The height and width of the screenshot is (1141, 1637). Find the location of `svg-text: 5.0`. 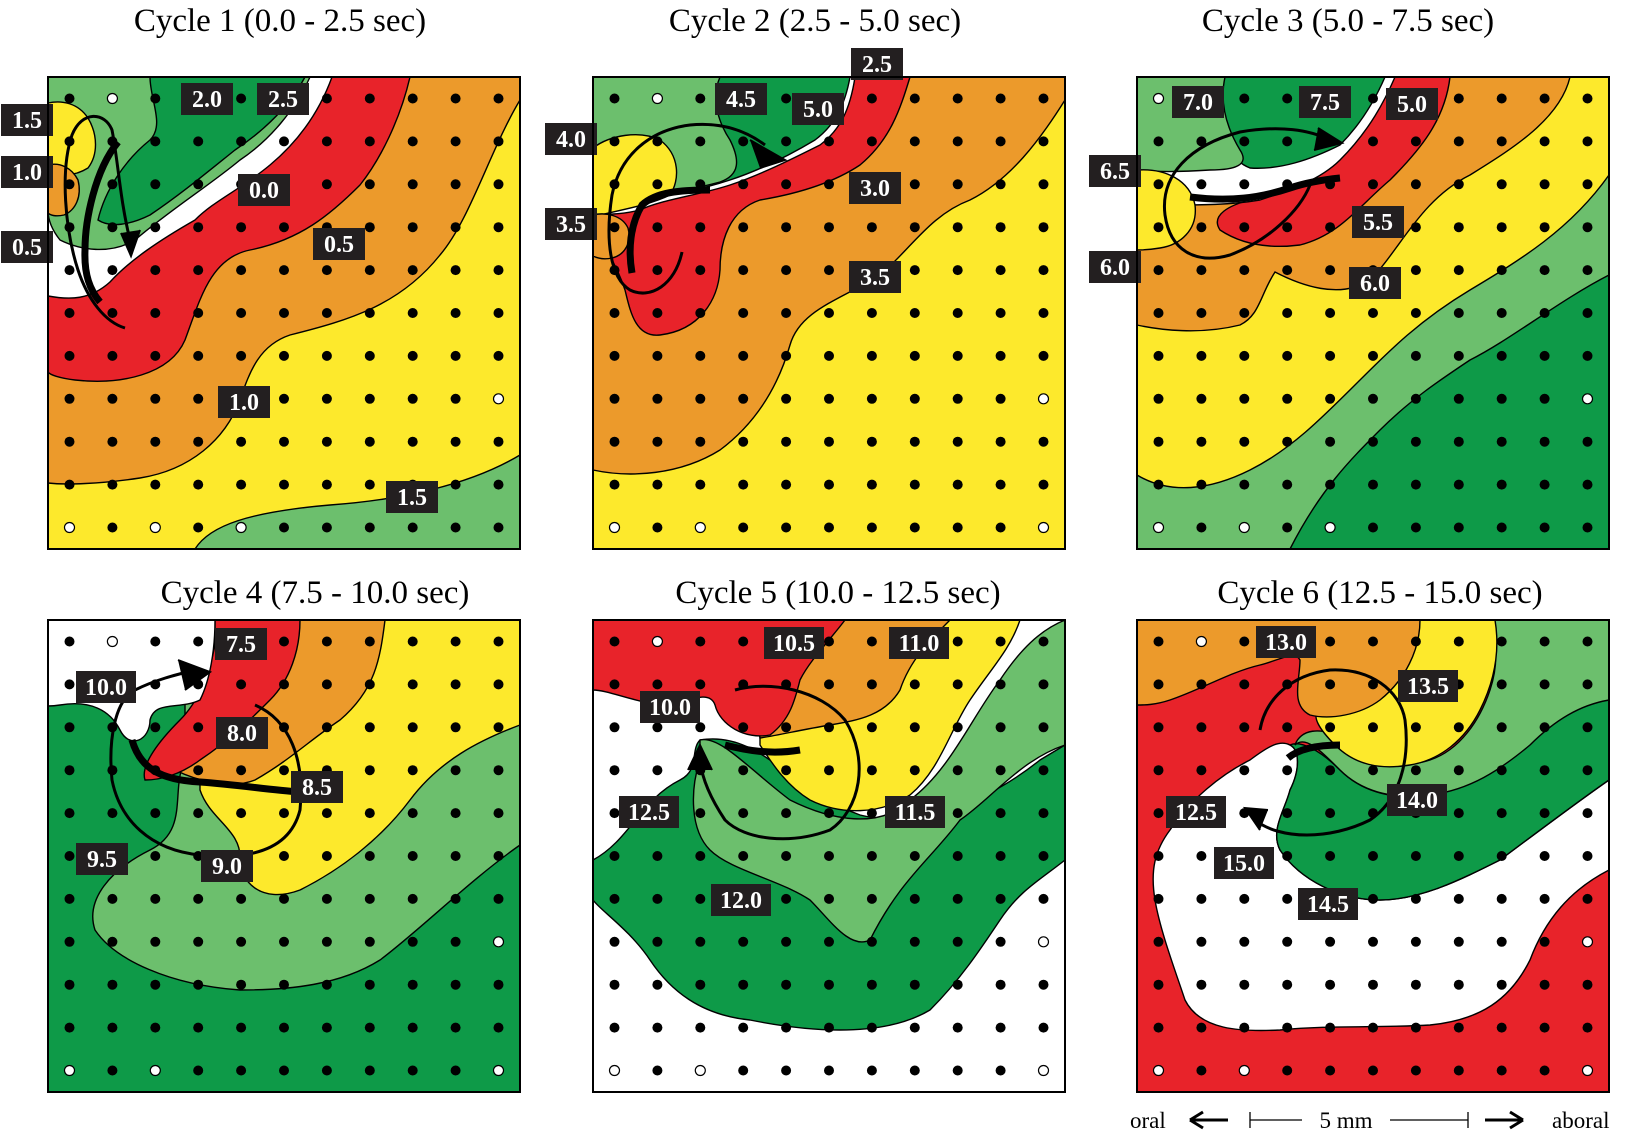

svg-text: 5.0 is located at coordinates (818, 110).